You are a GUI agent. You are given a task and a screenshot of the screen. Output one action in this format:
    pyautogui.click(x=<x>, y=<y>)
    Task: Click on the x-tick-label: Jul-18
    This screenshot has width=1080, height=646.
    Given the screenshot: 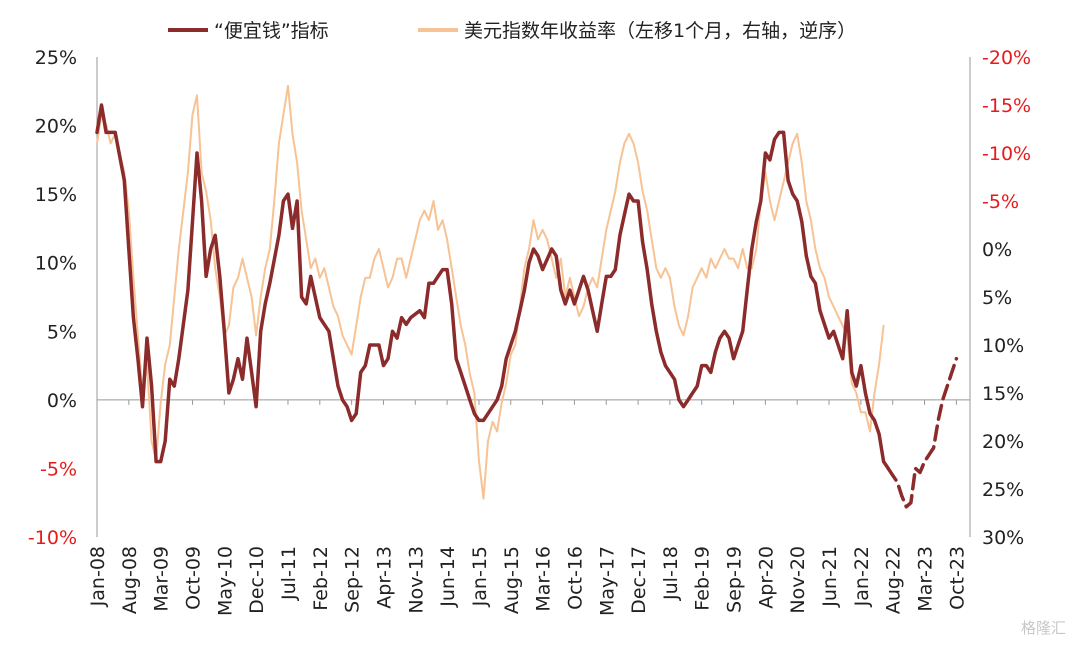 What is the action you would take?
    pyautogui.click(x=671, y=573)
    